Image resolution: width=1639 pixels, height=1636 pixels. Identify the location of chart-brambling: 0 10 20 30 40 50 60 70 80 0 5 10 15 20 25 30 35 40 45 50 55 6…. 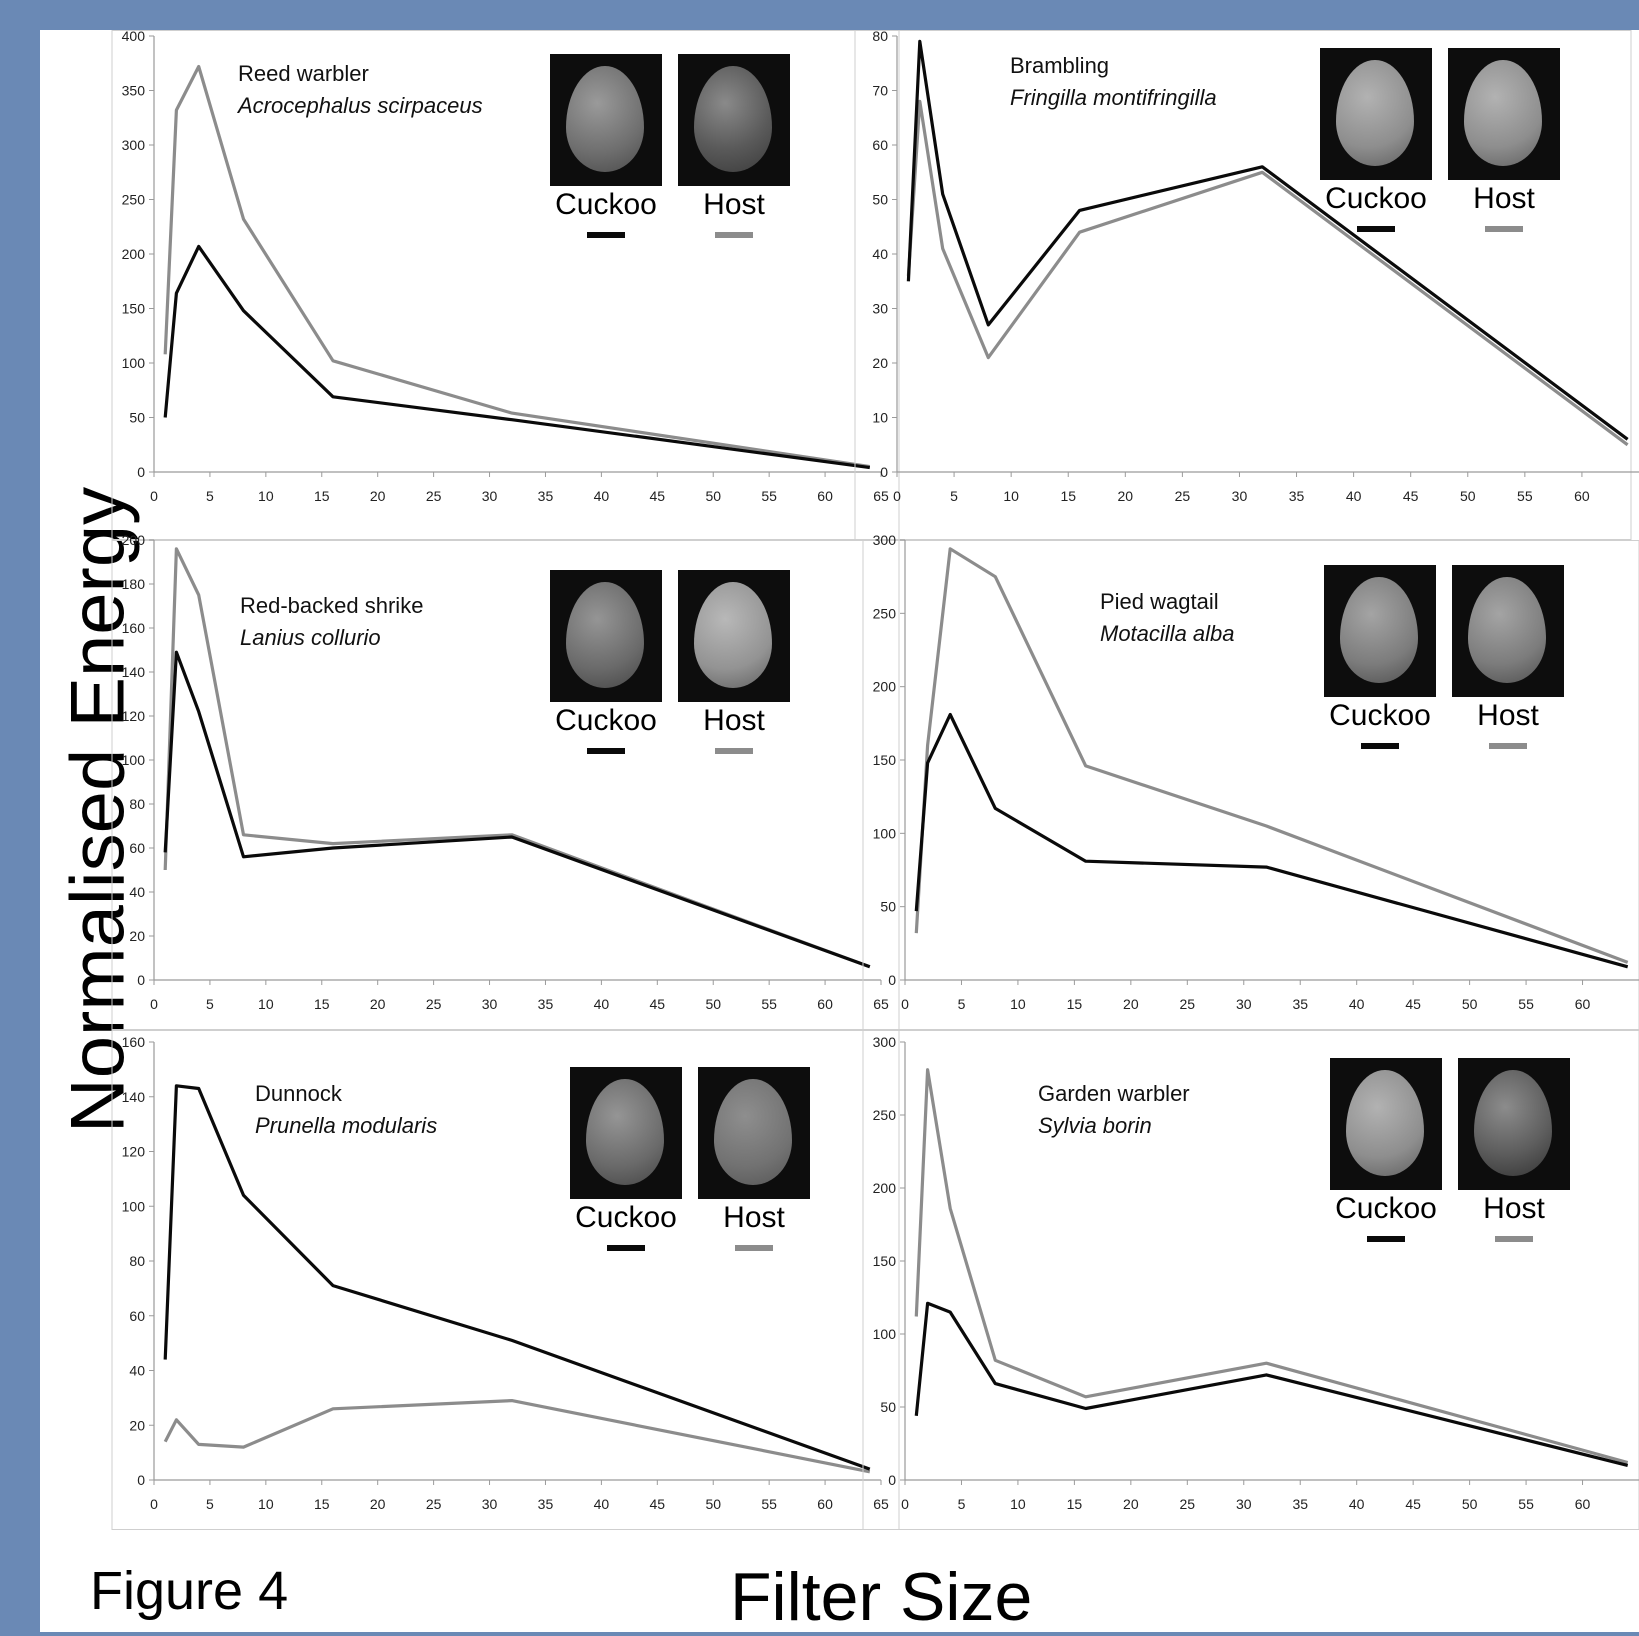
(1246, 284).